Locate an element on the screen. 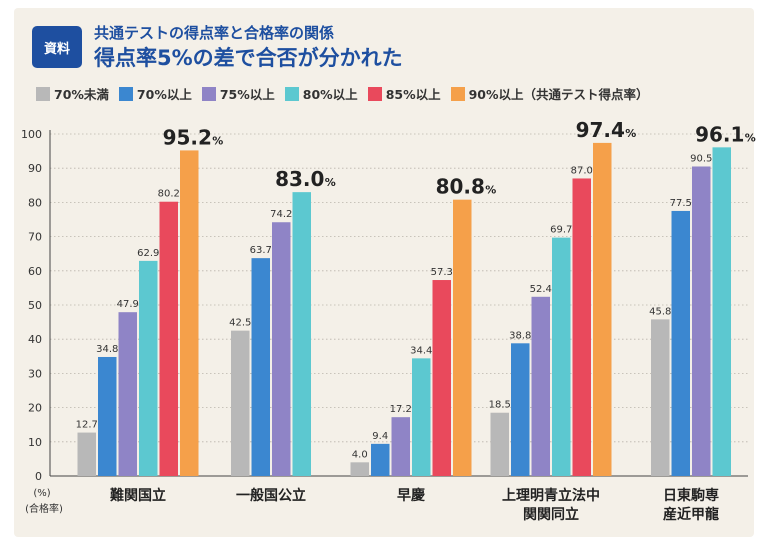 The height and width of the screenshot is (545, 768). legend-label: 75%以上 is located at coordinates (247, 94).